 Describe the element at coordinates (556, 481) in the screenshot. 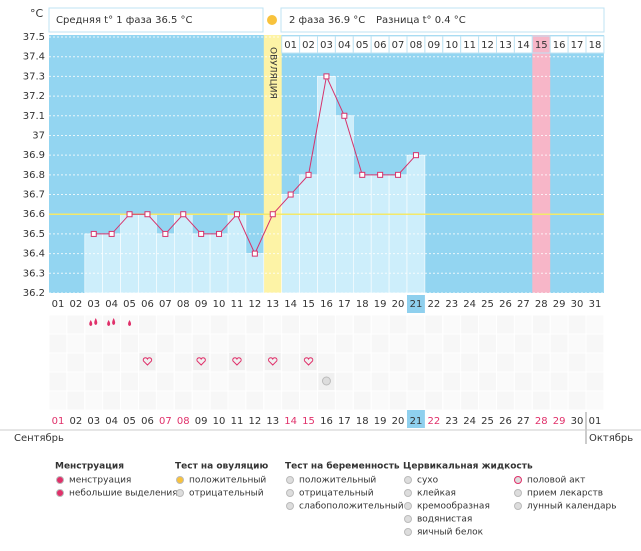

I see `legend-item: половой акт` at that location.